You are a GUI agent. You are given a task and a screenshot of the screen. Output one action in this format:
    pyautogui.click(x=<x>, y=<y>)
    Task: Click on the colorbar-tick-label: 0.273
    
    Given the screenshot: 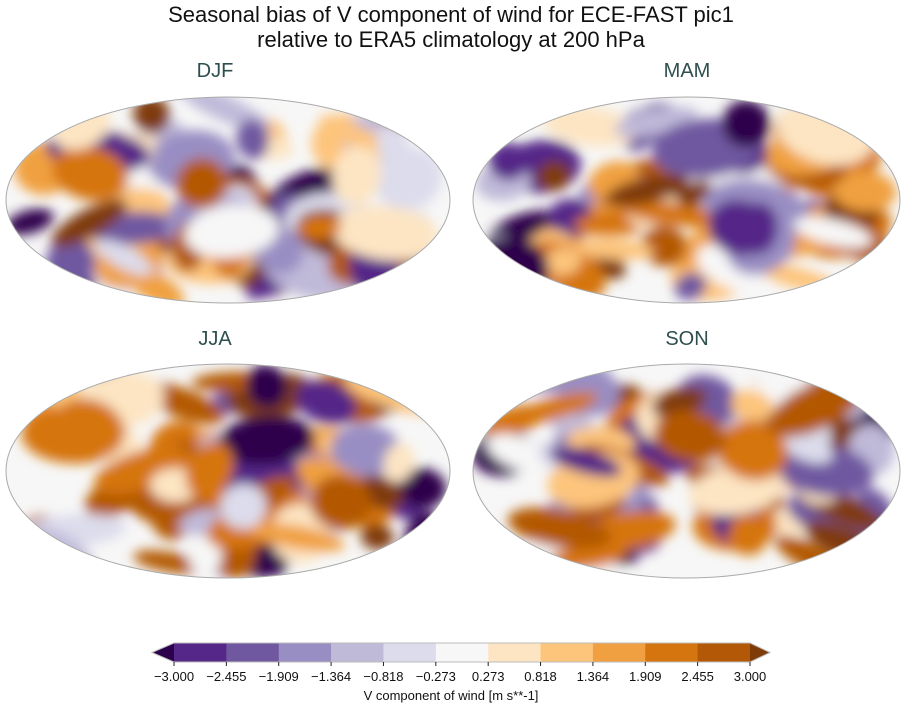 What is the action you would take?
    pyautogui.click(x=488, y=676)
    